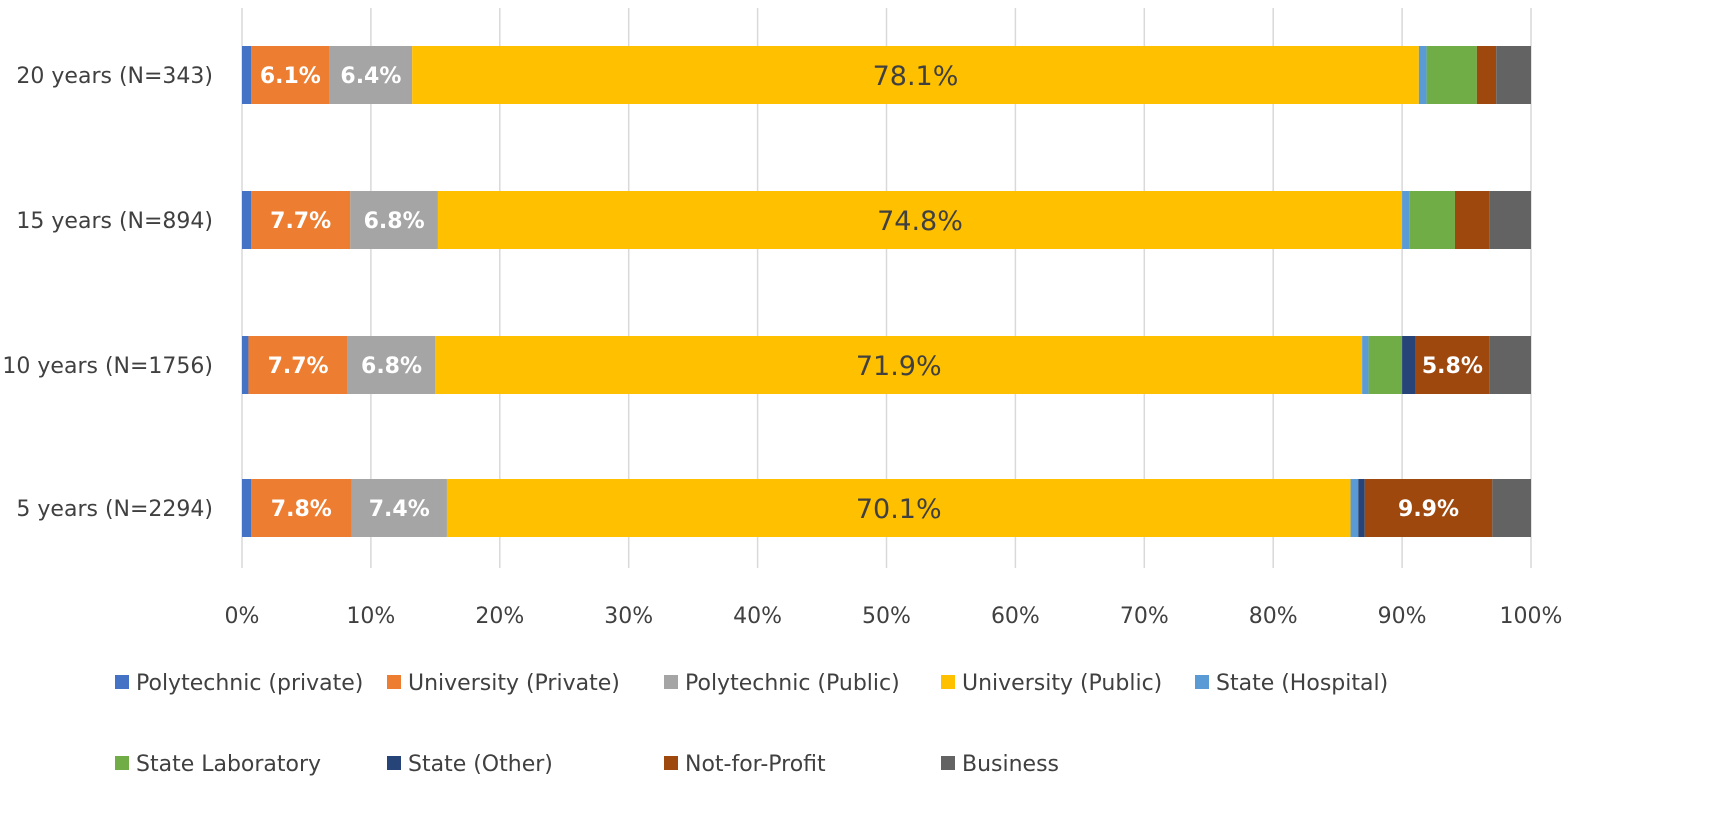 The image size is (1713, 825). What do you see at coordinates (1531, 616) in the screenshot?
I see `x-tick-label: 100%` at bounding box center [1531, 616].